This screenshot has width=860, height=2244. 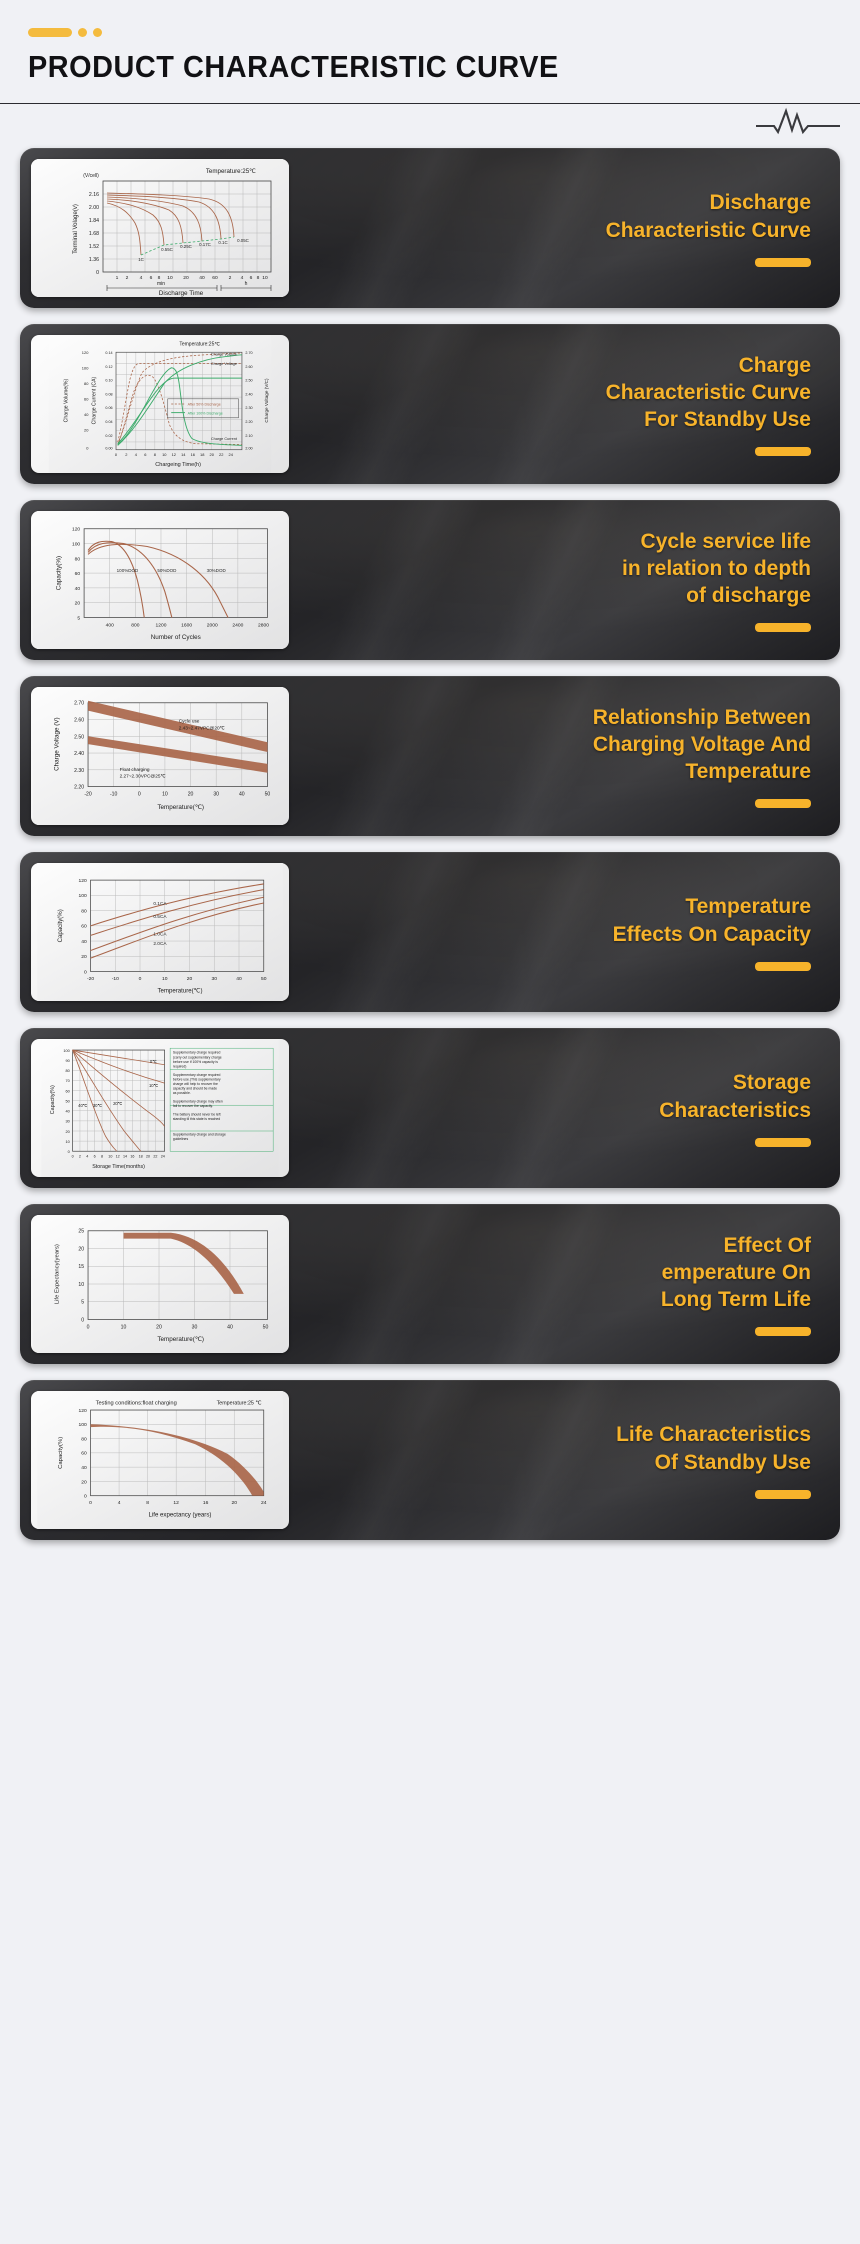 I want to click on svg-text: 100%DOD, so click(x=128, y=570).